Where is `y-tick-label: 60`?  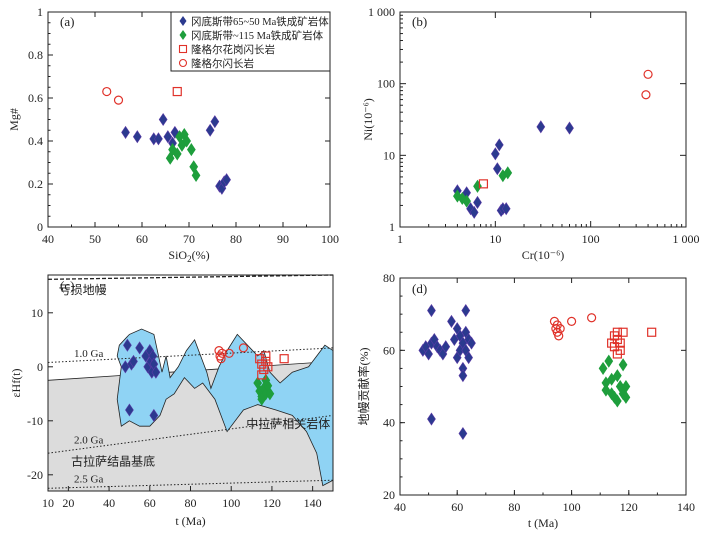 y-tick-label: 60 is located at coordinates (389, 350).